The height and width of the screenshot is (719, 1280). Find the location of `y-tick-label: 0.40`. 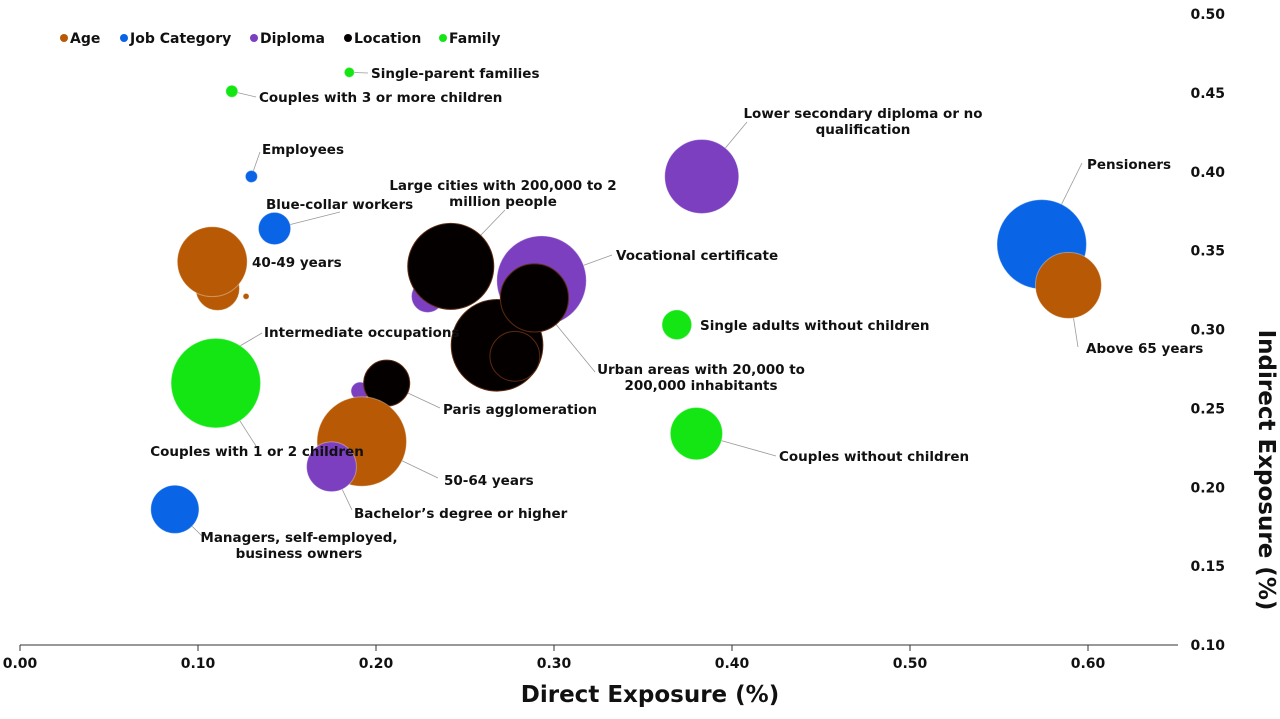

y-tick-label: 0.40 is located at coordinates (1207, 173).